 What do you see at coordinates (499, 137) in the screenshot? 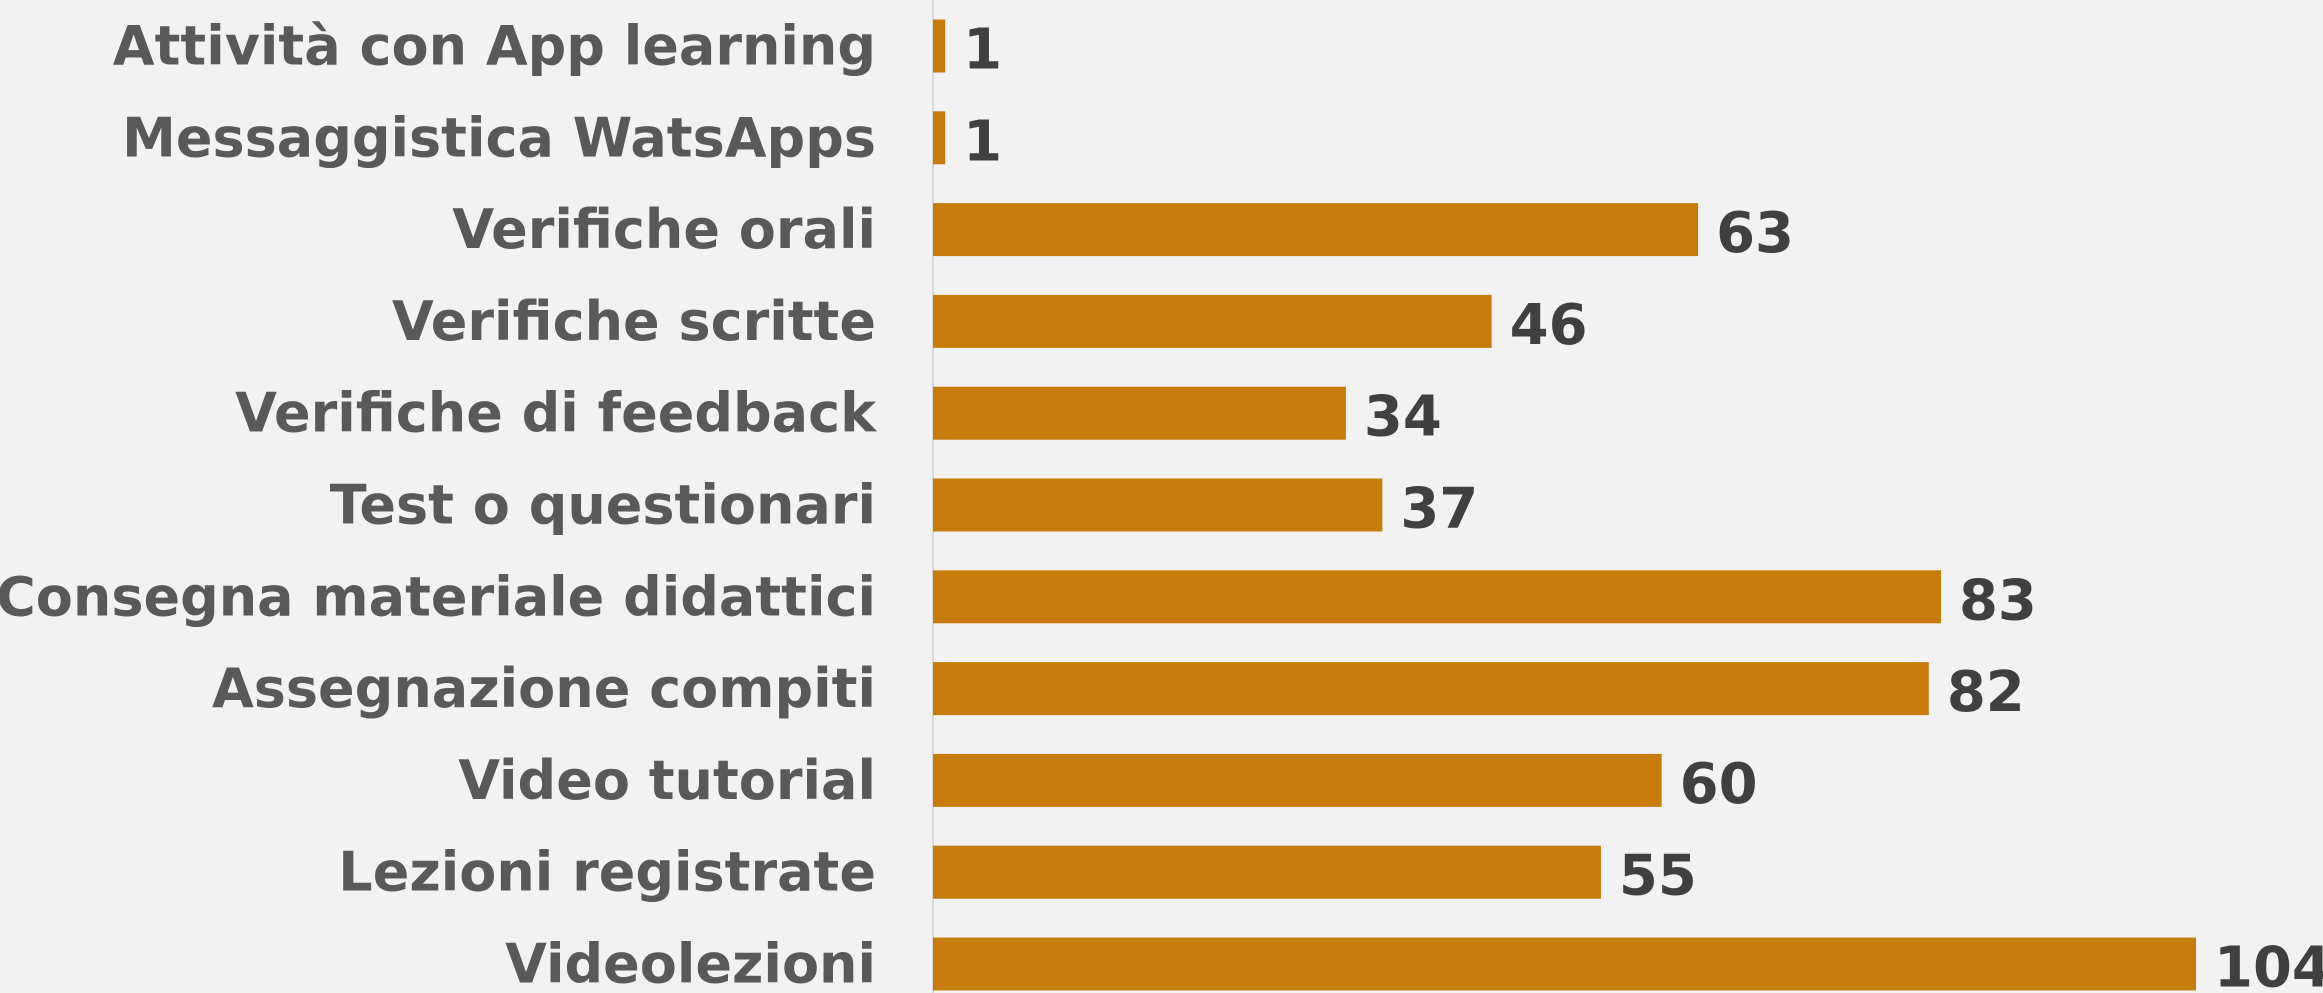
I see `category-label: Messaggistica WatsApps` at bounding box center [499, 137].